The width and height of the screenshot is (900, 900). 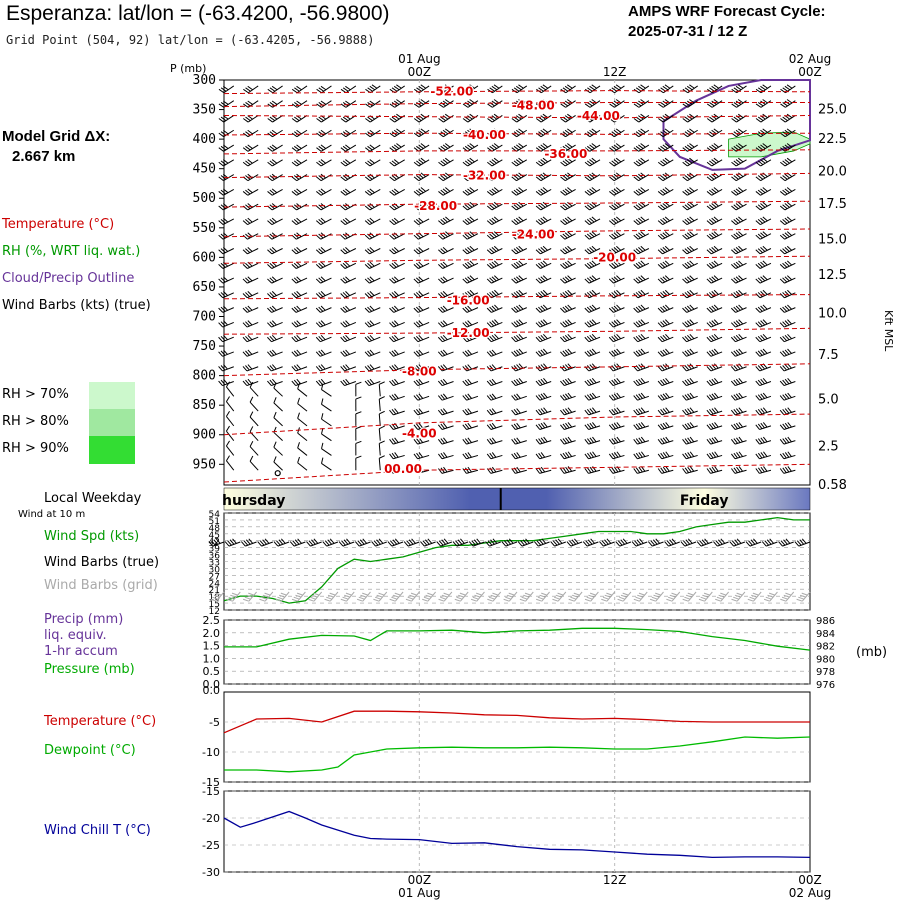 What do you see at coordinates (204, 376) in the screenshot?
I see `pressure-tick-label: 800` at bounding box center [204, 376].